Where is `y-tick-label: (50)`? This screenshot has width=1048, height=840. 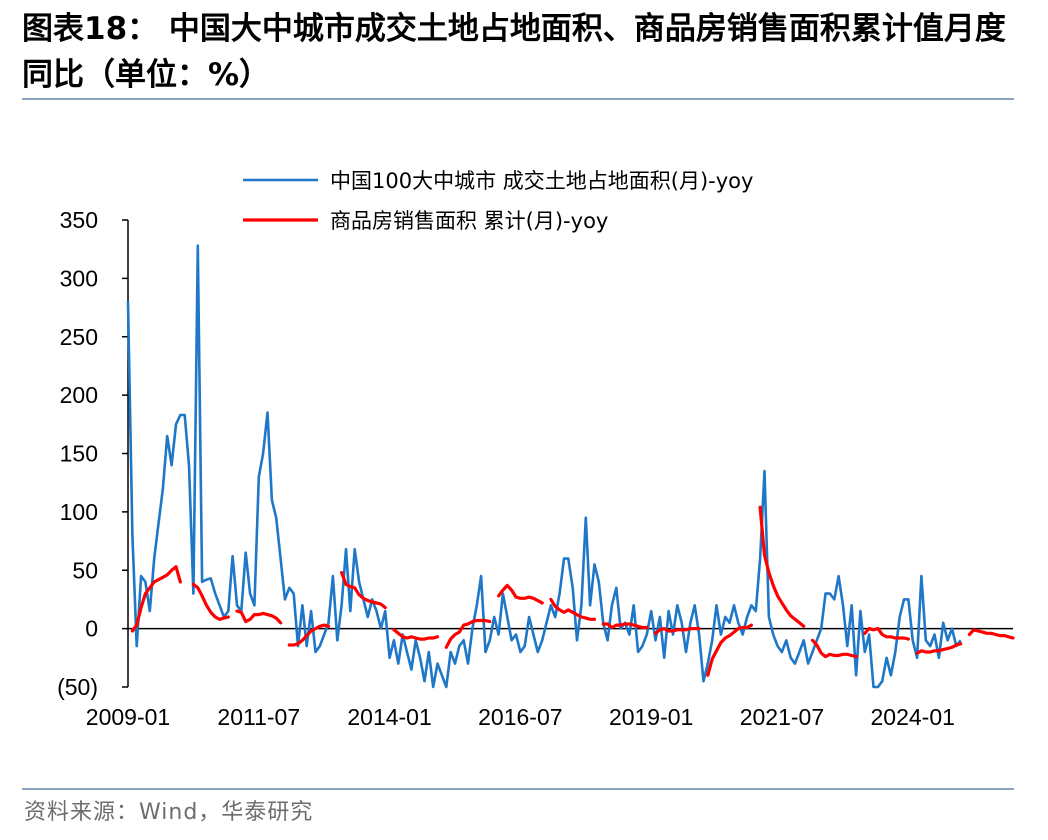 y-tick-label: (50) is located at coordinates (77, 687).